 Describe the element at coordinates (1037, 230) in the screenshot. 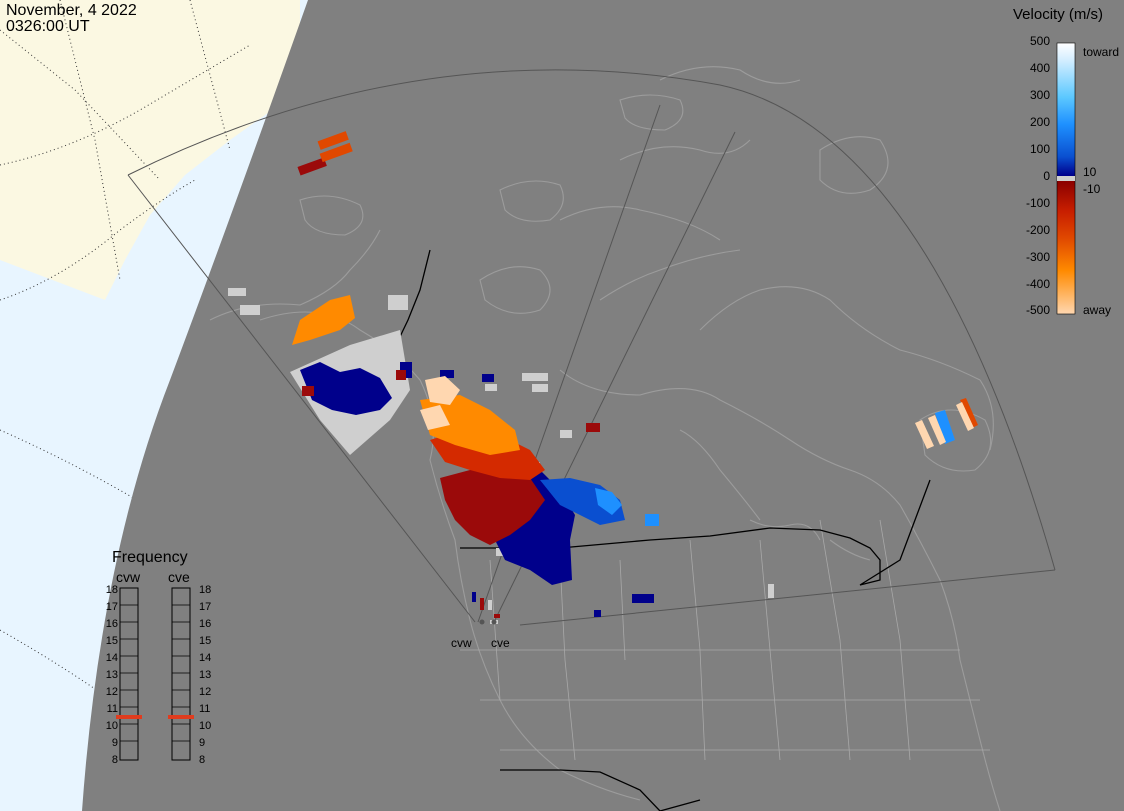

I see `colorbar-tick: -200` at that location.